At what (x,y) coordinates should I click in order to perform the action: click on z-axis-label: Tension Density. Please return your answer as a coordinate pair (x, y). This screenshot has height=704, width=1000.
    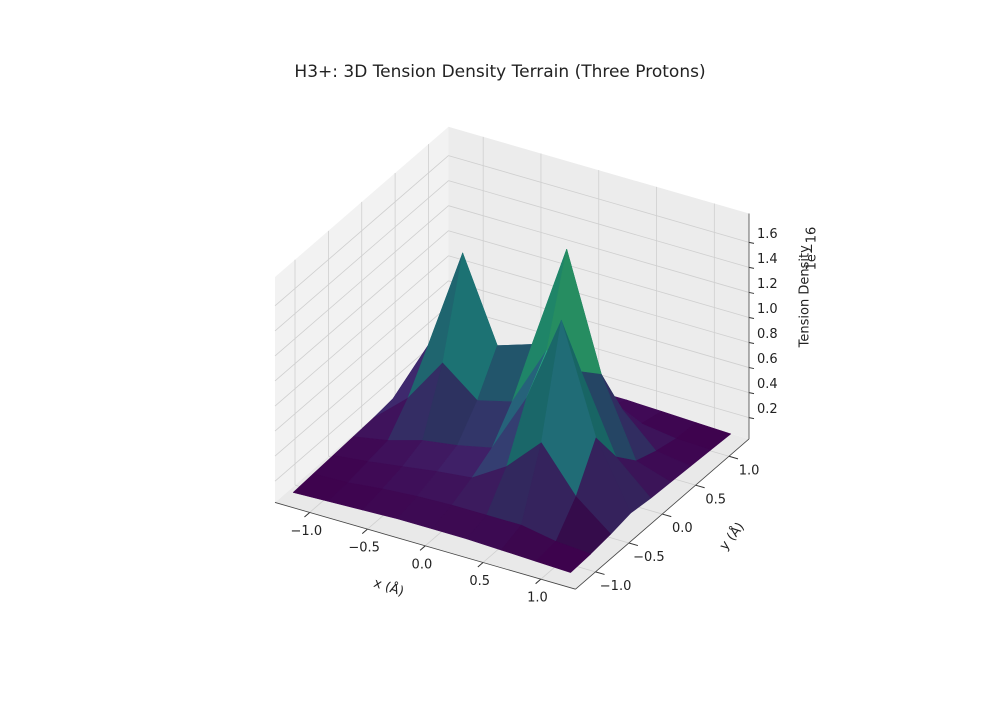
    Looking at the image, I should click on (805, 296).